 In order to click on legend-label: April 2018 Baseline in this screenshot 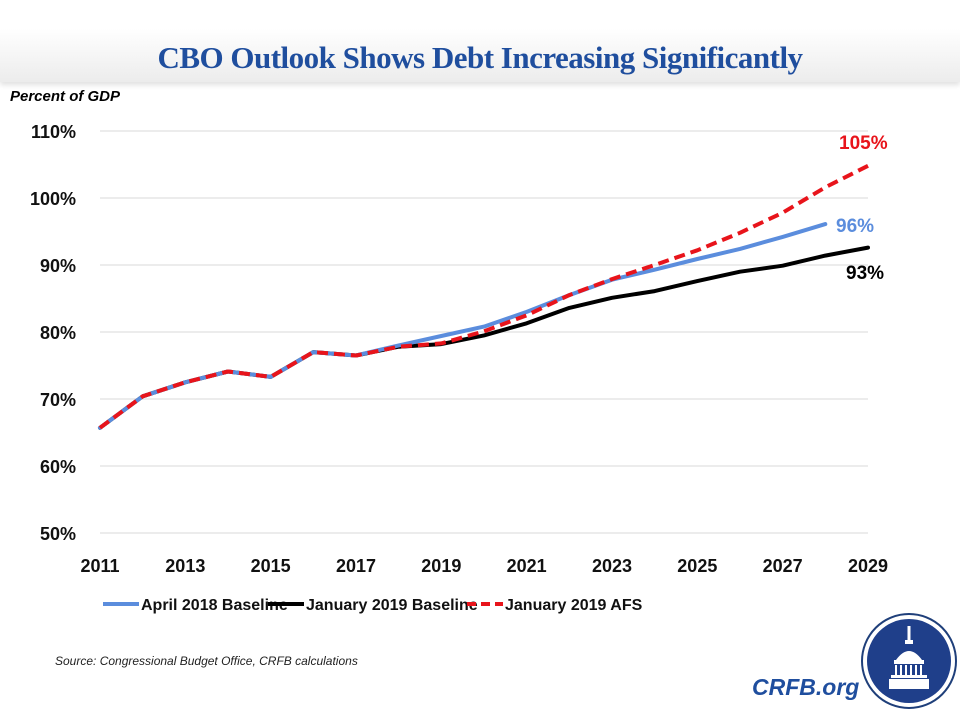, I will do `click(214, 605)`.